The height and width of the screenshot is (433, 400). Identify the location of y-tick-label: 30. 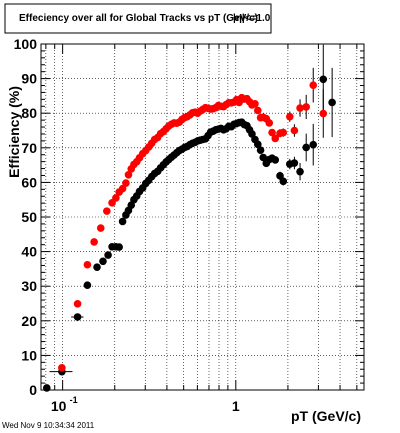
(29, 286).